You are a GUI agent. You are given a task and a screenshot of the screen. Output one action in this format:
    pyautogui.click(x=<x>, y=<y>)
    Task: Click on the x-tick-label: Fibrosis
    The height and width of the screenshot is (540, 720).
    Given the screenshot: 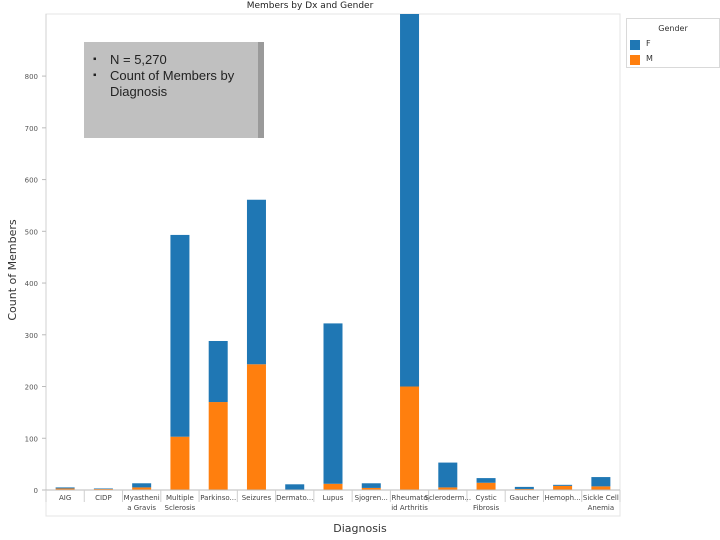 What is the action you would take?
    pyautogui.click(x=486, y=508)
    